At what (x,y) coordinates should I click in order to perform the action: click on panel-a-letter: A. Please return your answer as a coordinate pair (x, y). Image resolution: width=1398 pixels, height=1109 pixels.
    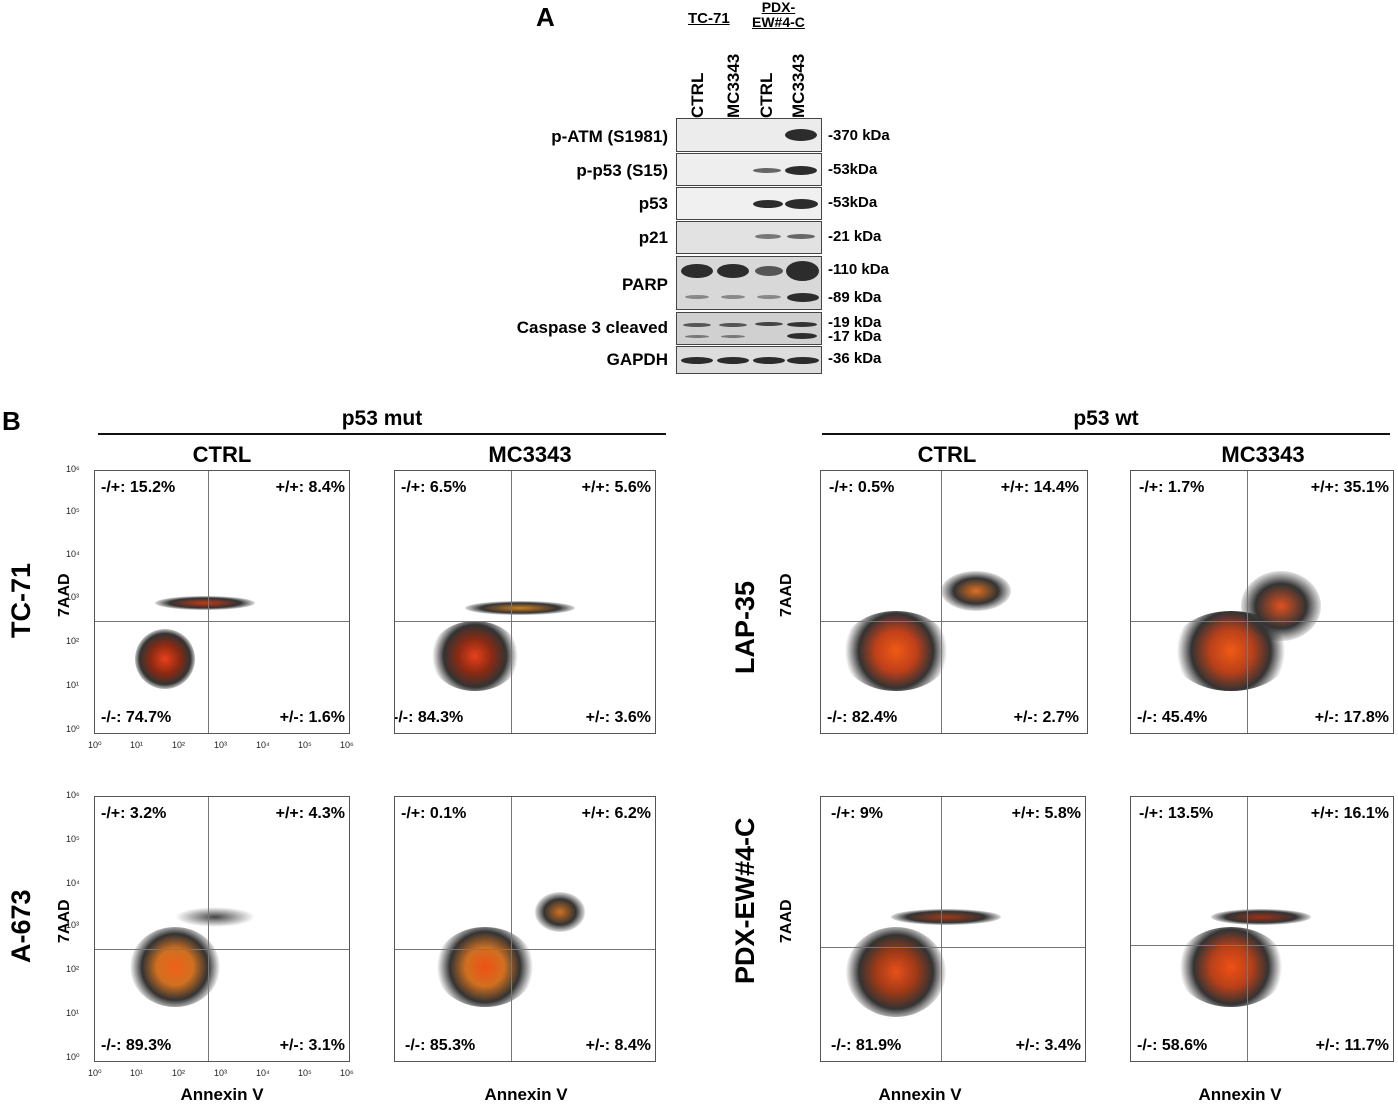
    Looking at the image, I should click on (545, 17).